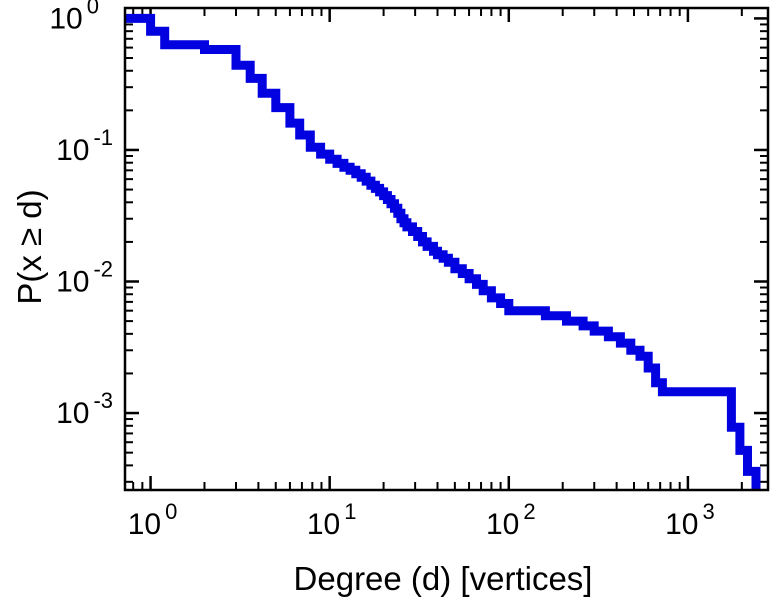  Describe the element at coordinates (690, 520) in the screenshot. I see `x-tick-label-3: 10 3` at that location.